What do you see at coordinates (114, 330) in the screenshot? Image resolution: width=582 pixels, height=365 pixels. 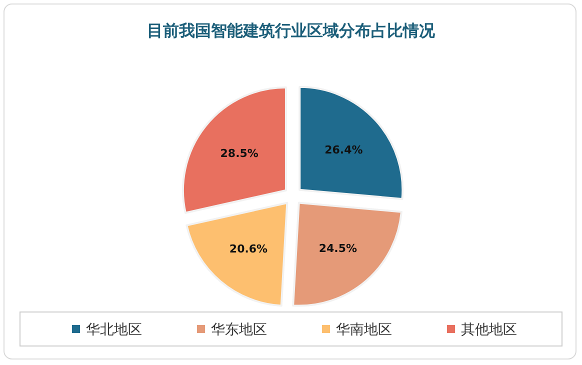 I see `legend-label: 华北地区` at bounding box center [114, 330].